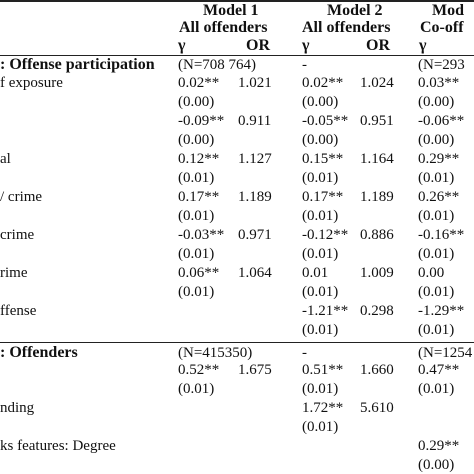 This screenshot has height=474, width=474. I want to click on value-cell-or1: 1.189, so click(255, 197).